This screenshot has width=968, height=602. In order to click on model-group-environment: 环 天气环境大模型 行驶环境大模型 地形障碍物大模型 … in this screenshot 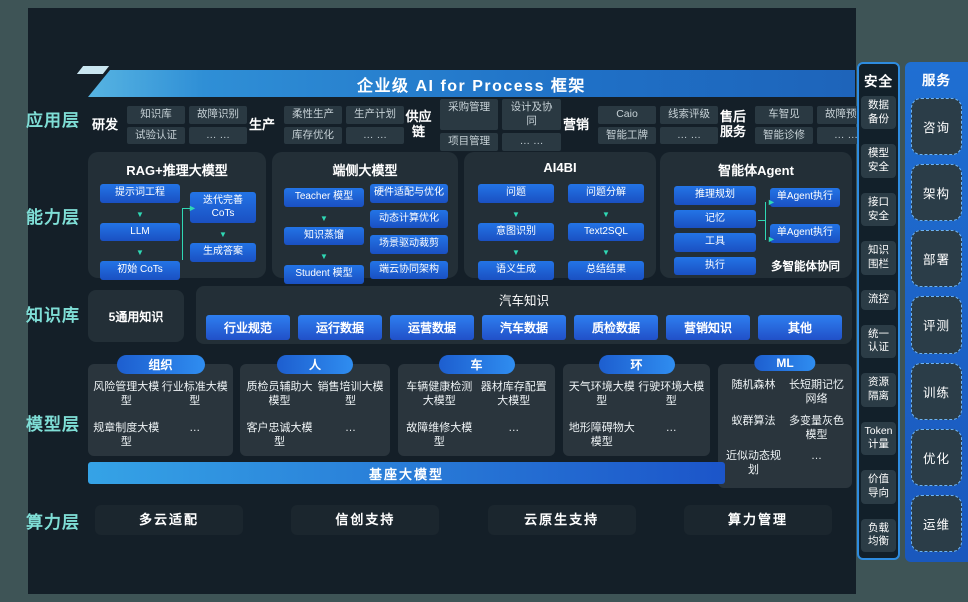, I will do `click(636, 405)`.